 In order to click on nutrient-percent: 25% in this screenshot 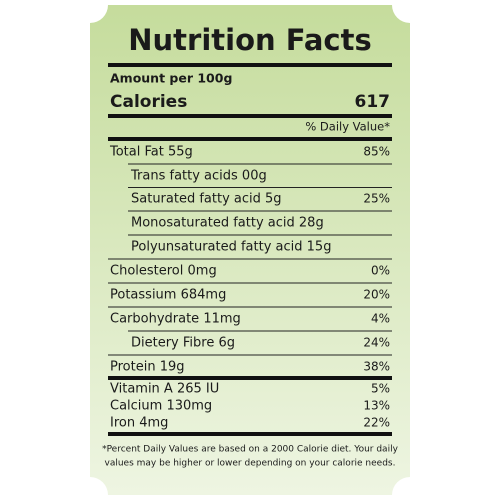, I will do `click(376, 199)`.